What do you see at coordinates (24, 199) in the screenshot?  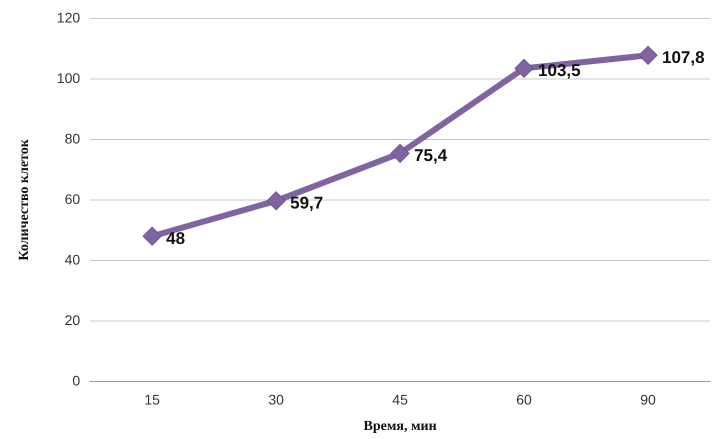 I see `y-axis-title: Количество клеток` at bounding box center [24, 199].